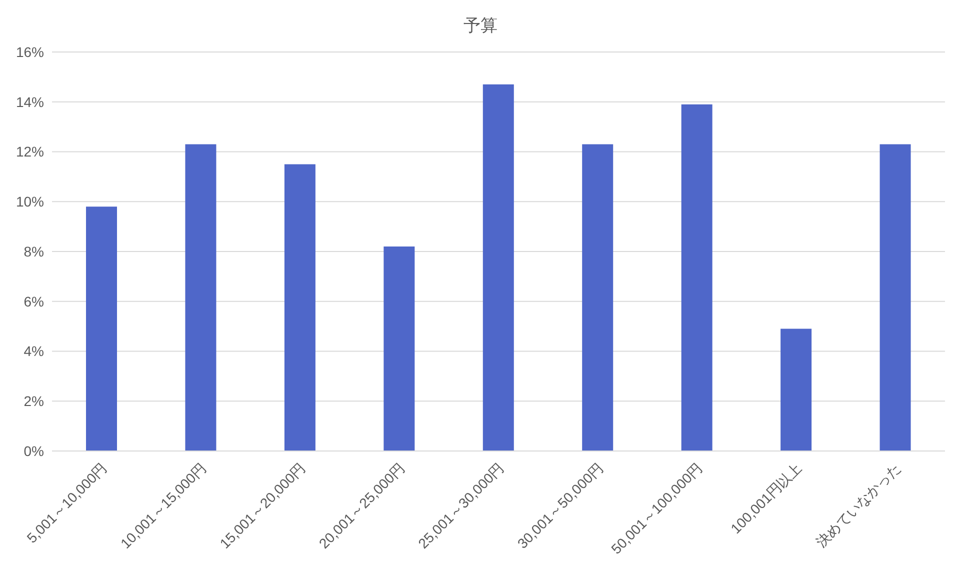 Image resolution: width=961 pixels, height=577 pixels. Describe the element at coordinates (30, 52) in the screenshot. I see `y-tick-label: 16%` at that location.